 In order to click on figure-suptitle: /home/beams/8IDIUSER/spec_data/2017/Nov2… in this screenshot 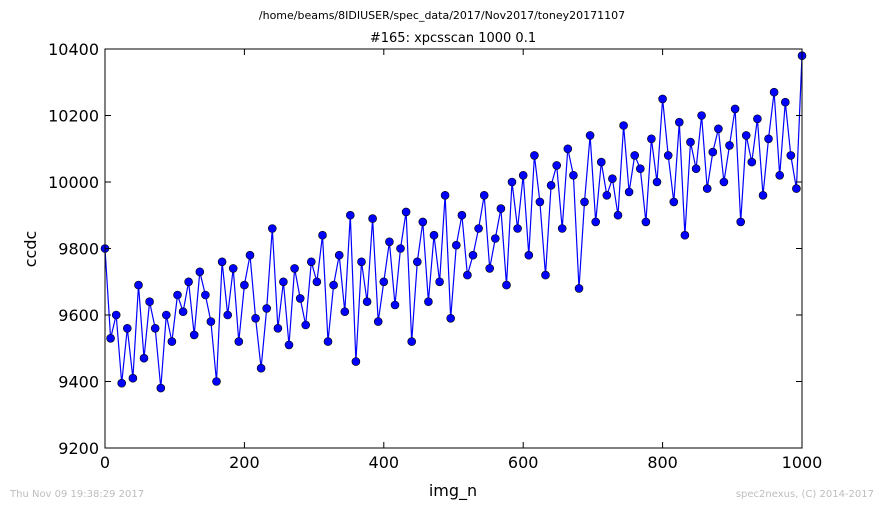, I will do `click(442, 15)`.